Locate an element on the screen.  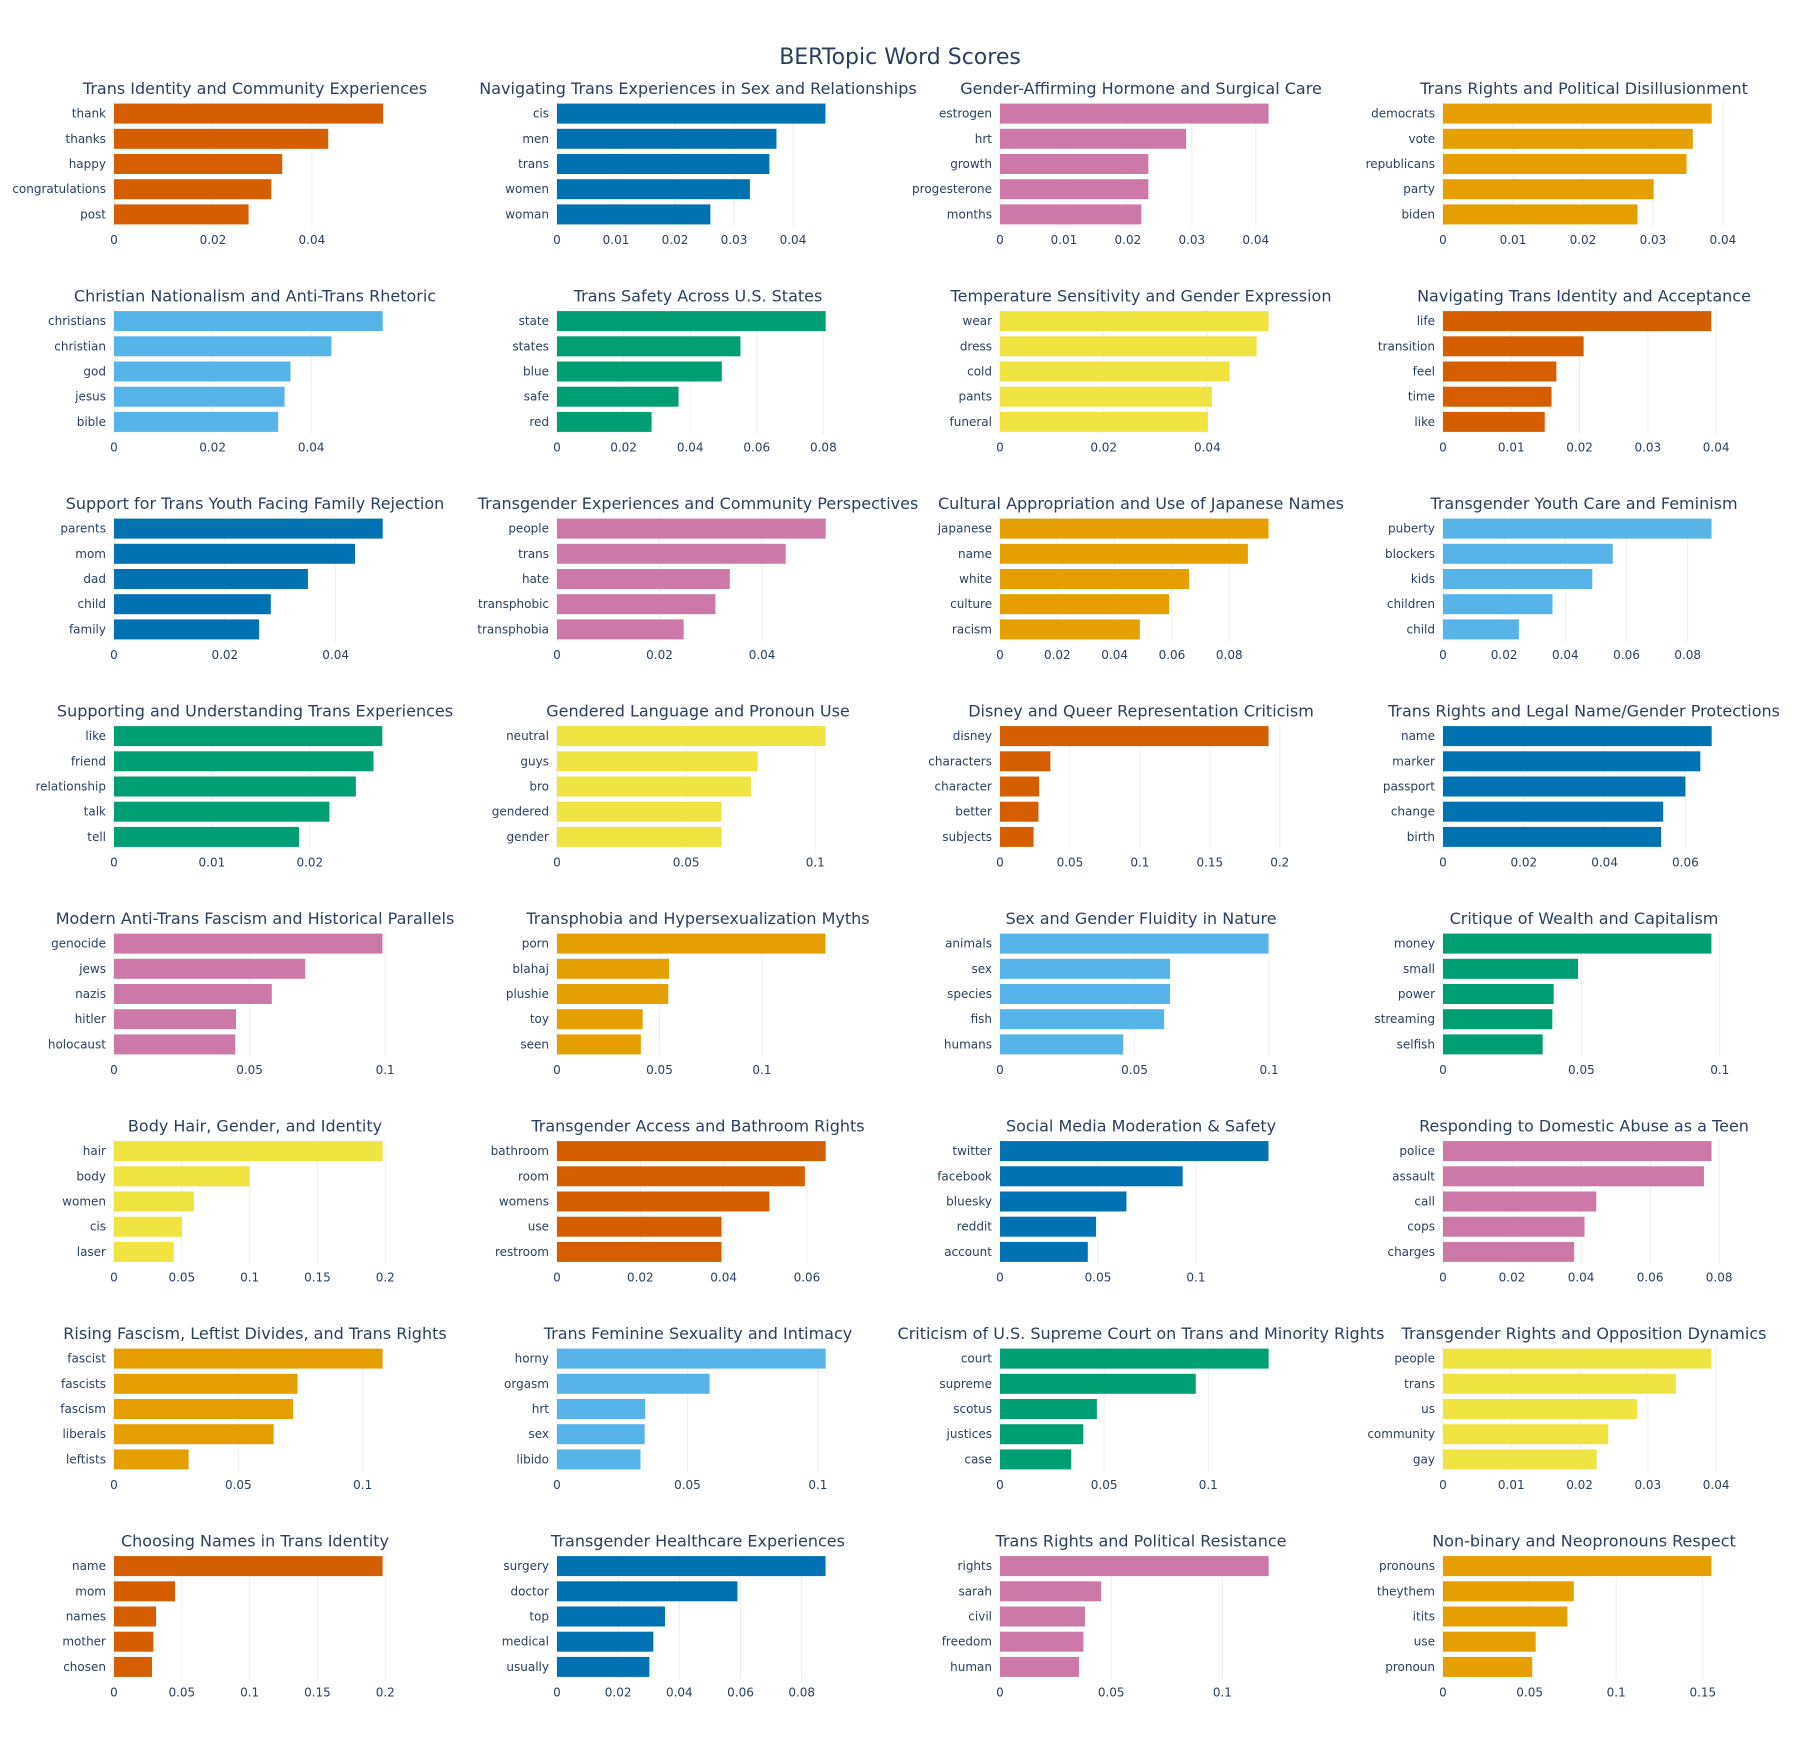
category-label: neutral is located at coordinates (527, 736).